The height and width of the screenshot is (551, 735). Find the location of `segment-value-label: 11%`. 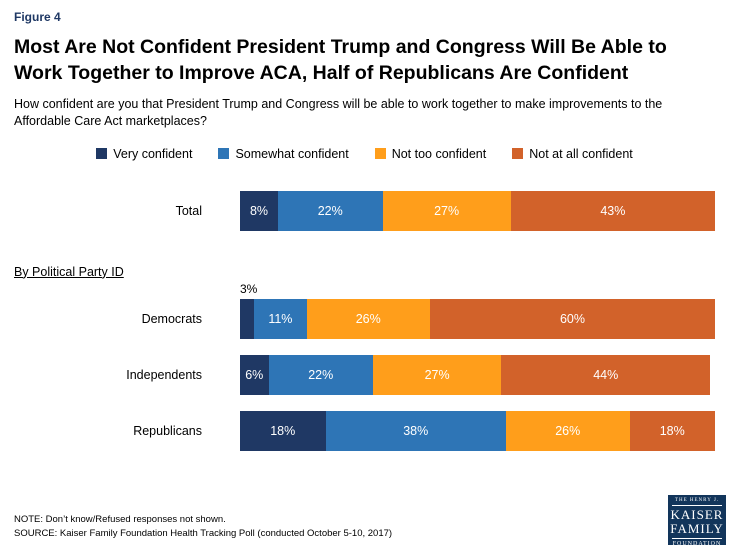

segment-value-label: 11% is located at coordinates (280, 318).